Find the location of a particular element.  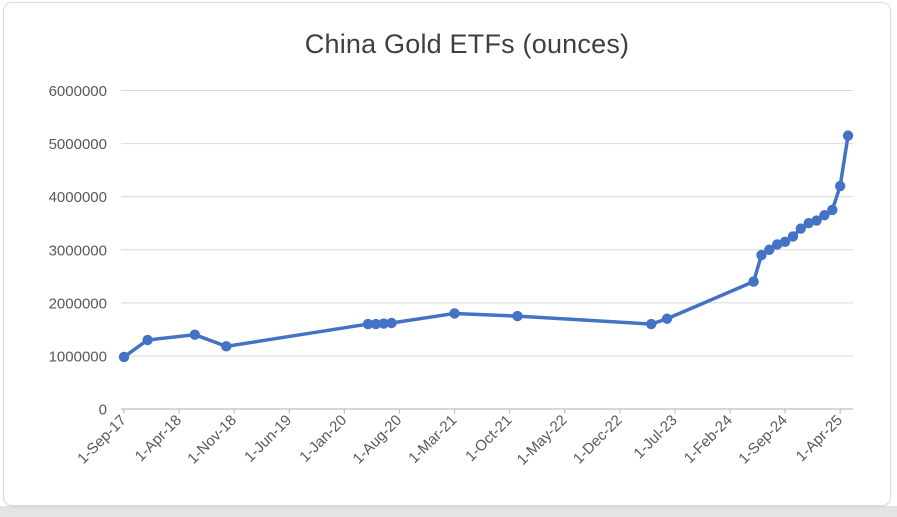

x-axis-label: 1-May-22 is located at coordinates (542, 440).